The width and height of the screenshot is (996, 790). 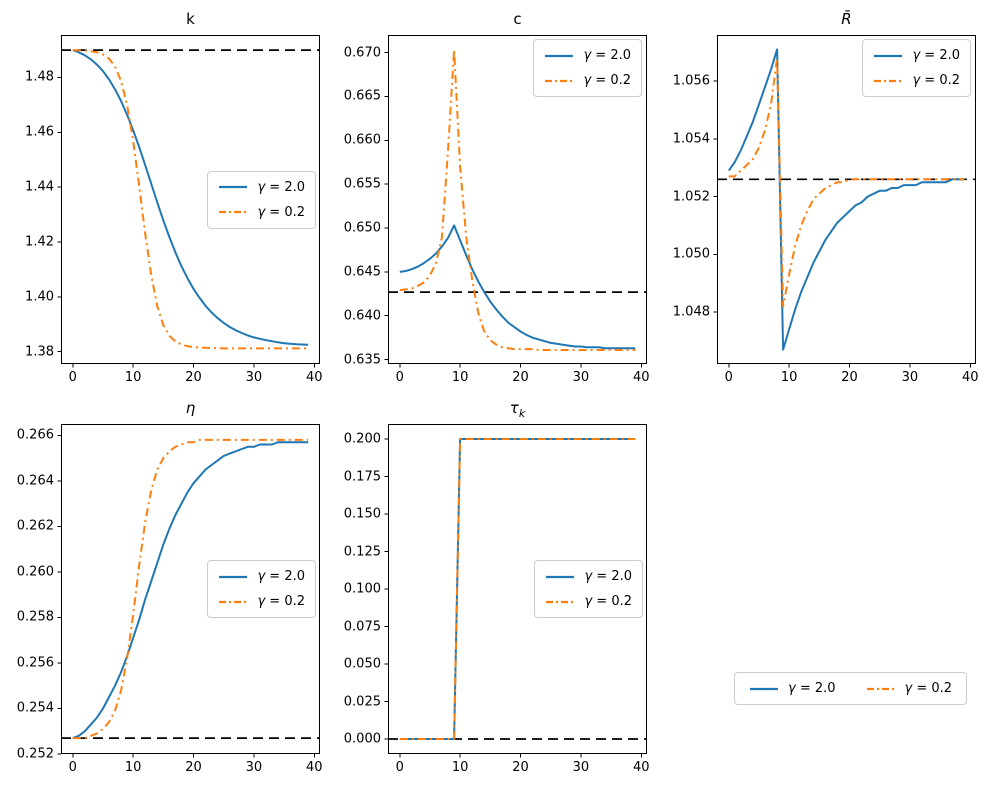 I want to click on y-tick-label: 1.050, so click(x=691, y=254).